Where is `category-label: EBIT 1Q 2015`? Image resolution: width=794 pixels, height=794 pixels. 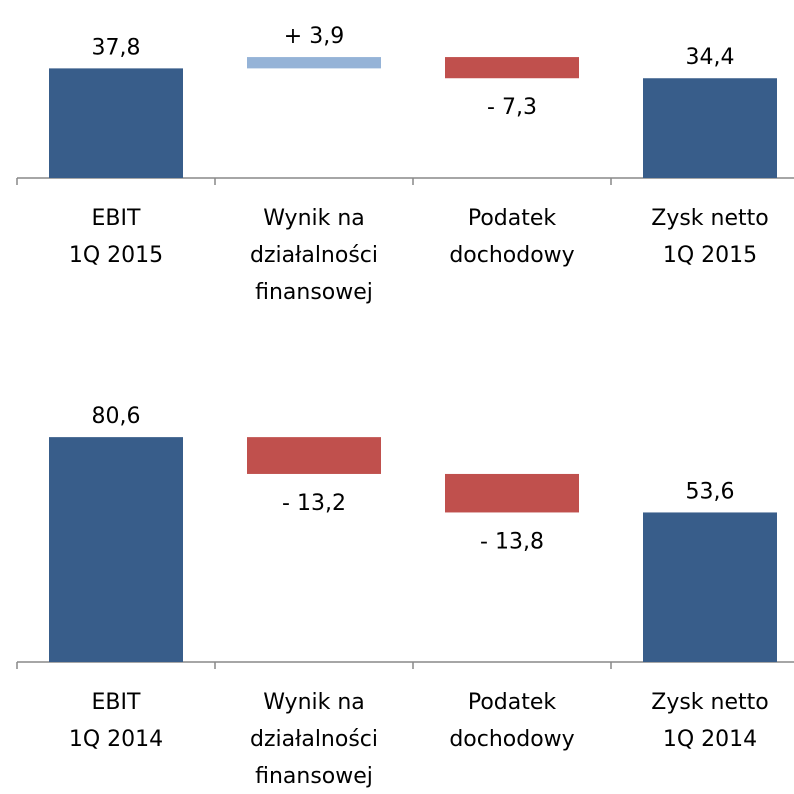
category-label: EBIT 1Q 2015 is located at coordinates (116, 237).